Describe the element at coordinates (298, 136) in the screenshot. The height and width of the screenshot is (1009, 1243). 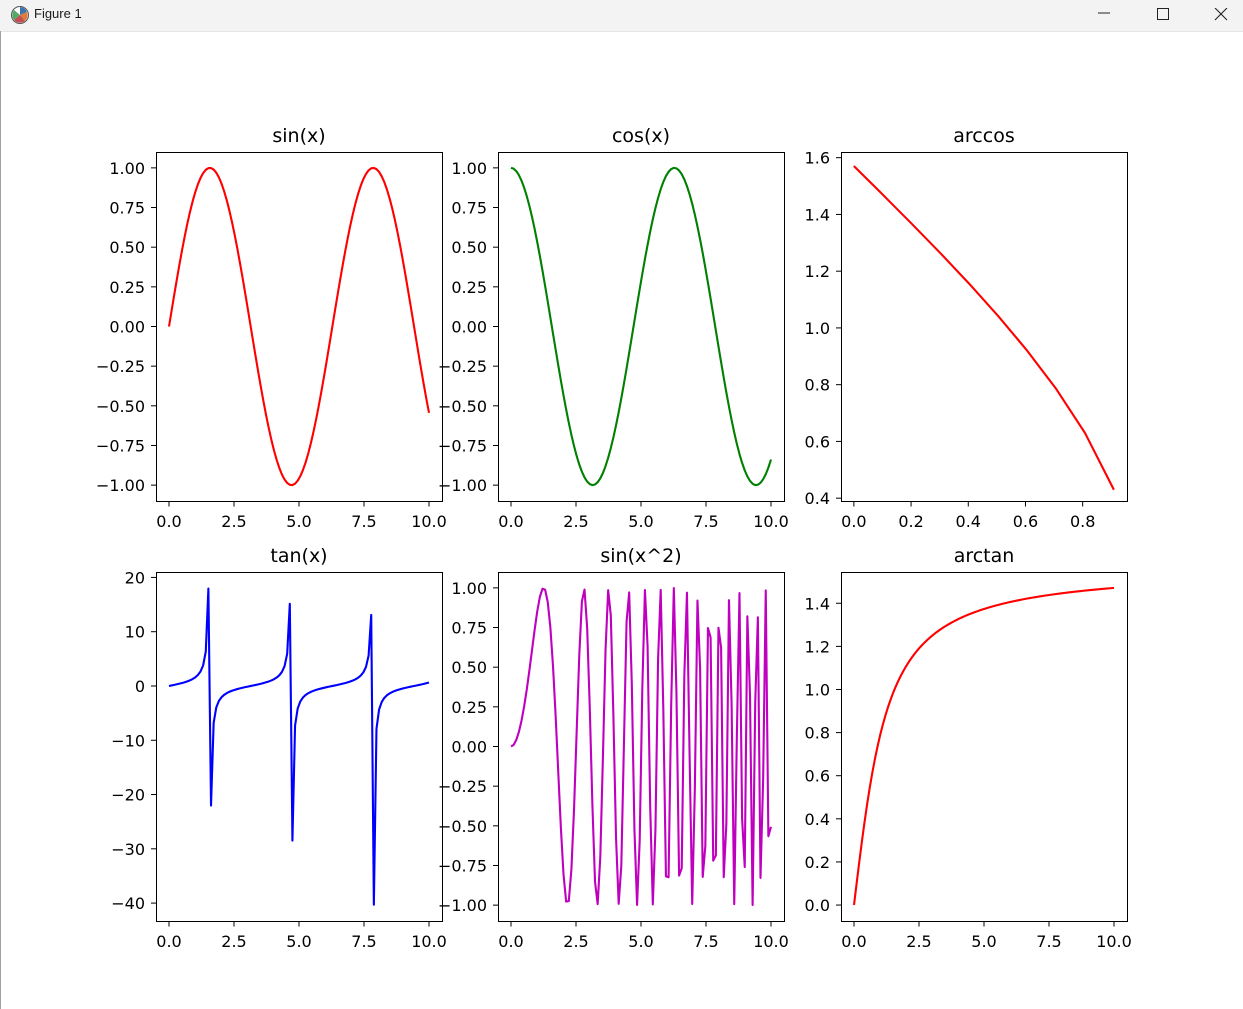
I see `subplot-title: sin(x)` at that location.